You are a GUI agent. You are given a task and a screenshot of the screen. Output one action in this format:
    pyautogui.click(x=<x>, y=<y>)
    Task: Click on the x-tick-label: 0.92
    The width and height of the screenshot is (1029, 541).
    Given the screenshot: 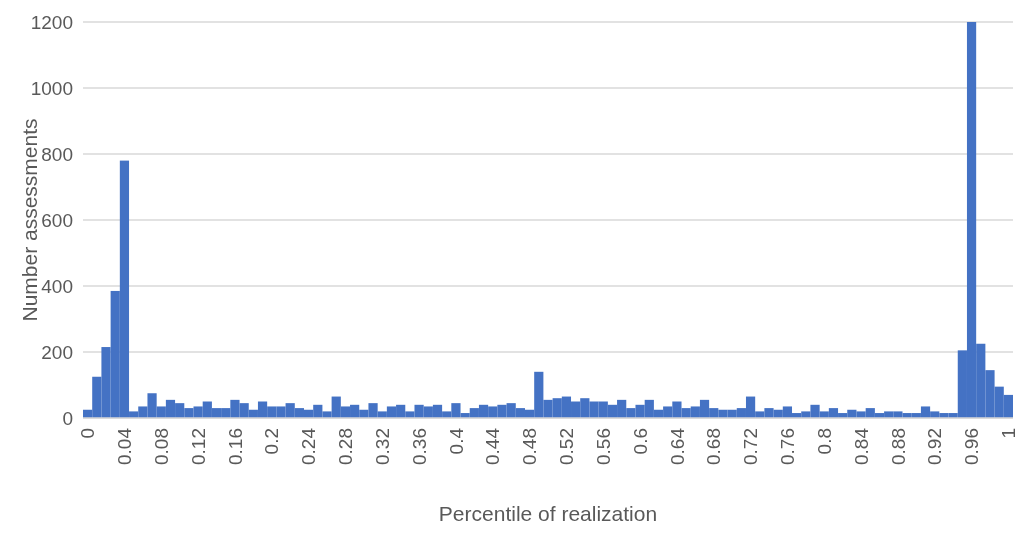 What is the action you would take?
    pyautogui.click(x=935, y=446)
    